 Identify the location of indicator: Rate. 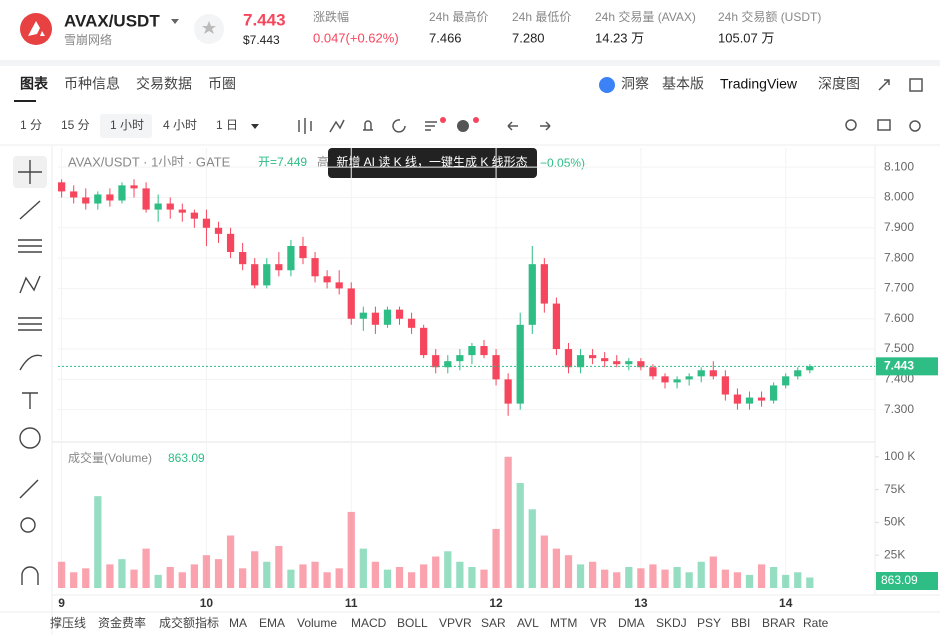
(816, 623).